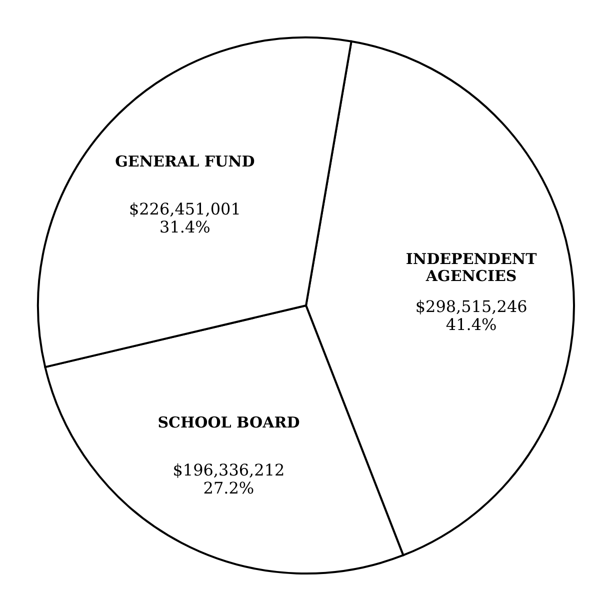  What do you see at coordinates (229, 423) in the screenshot?
I see `slice-label: SCHOOL BOARD` at bounding box center [229, 423].